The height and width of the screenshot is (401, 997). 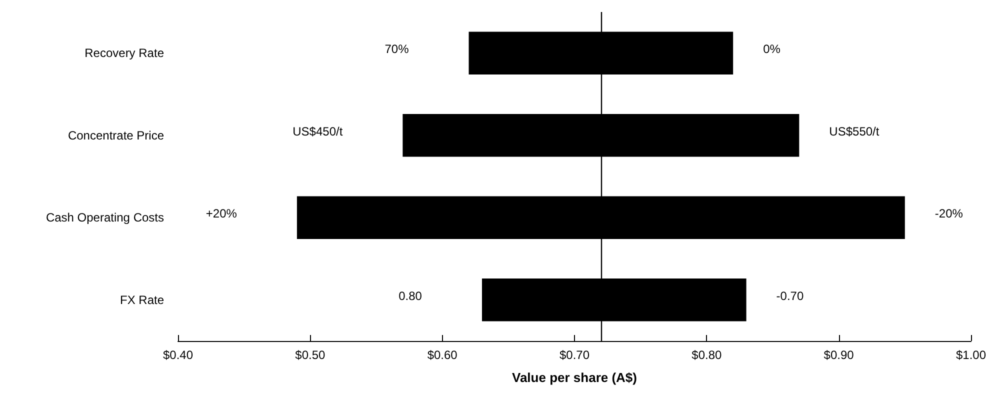 What do you see at coordinates (318, 131) in the screenshot?
I see `annotation: US$450/t` at bounding box center [318, 131].